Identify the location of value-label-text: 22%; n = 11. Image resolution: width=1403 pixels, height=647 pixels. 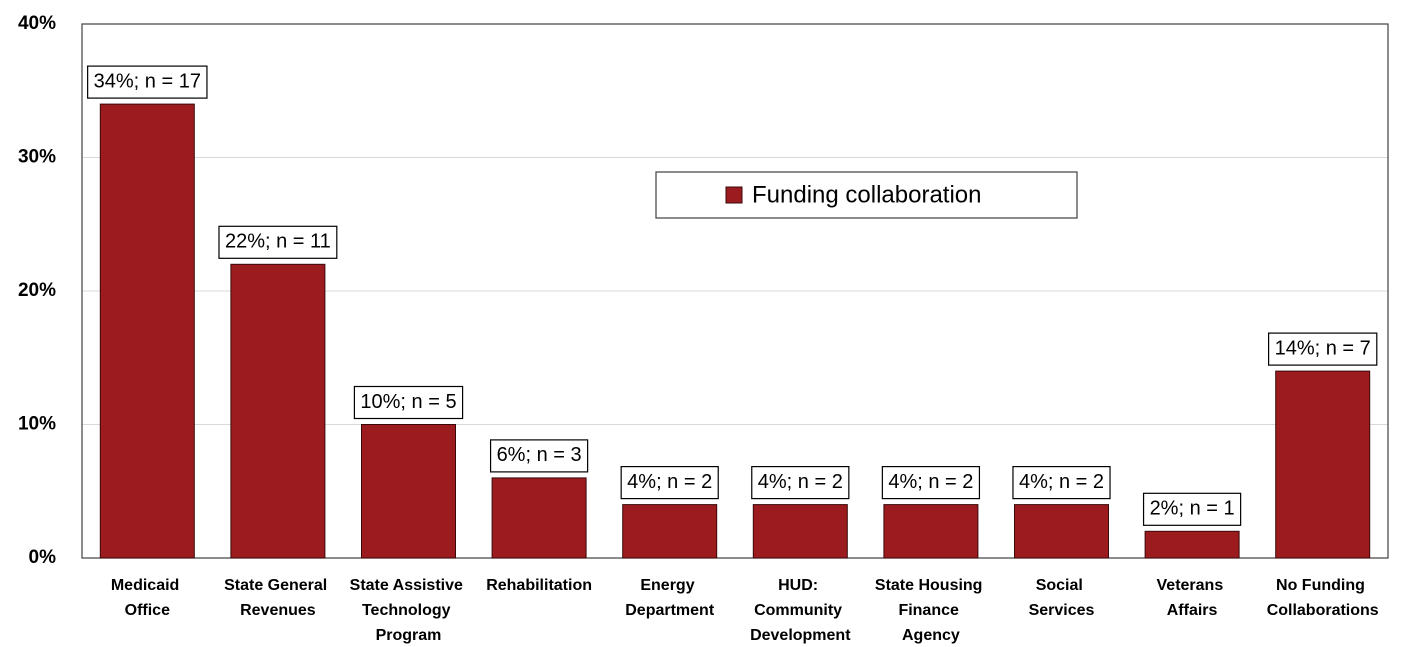
(278, 242).